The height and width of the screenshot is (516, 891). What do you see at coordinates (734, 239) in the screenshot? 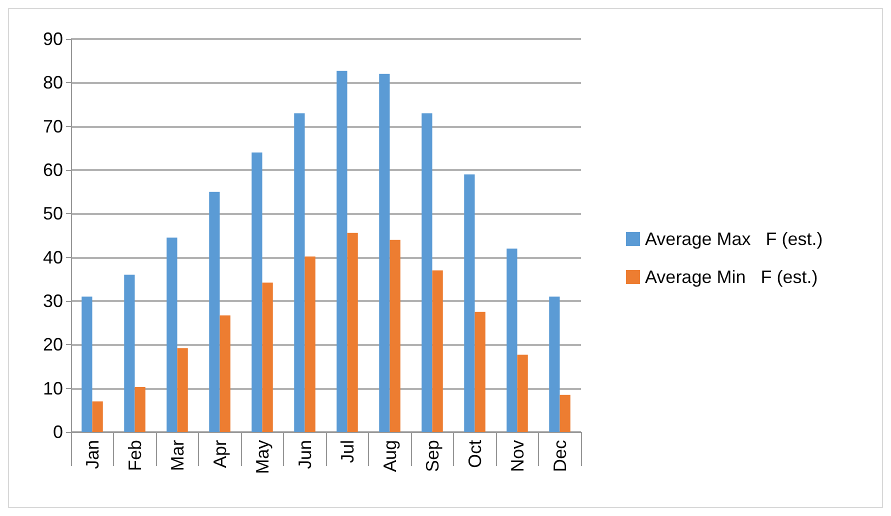
I see `legend-label: Average Max F (est.)` at bounding box center [734, 239].